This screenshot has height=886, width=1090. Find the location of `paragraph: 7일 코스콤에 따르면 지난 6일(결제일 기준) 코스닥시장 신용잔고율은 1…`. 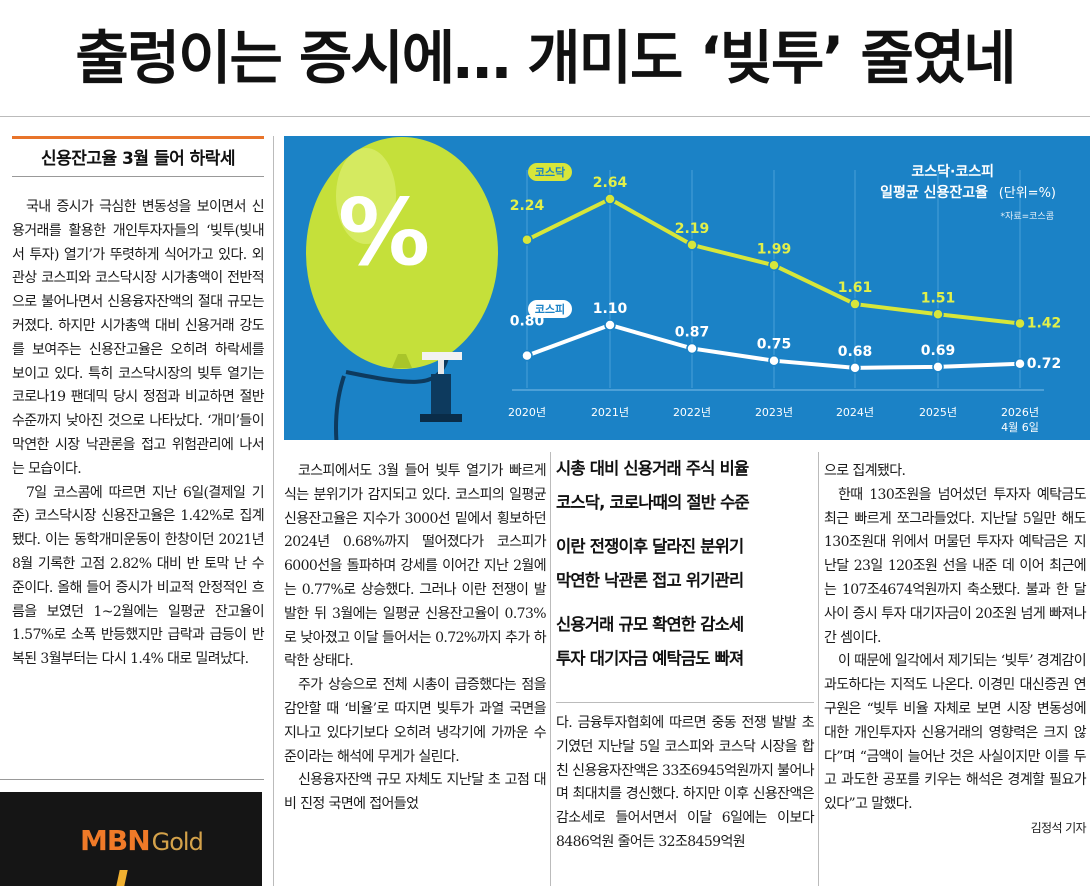

paragraph: 7일 코스콤에 따르면 지난 6일(결제일 기준) 코스닥시장 신용잔고율은 1… is located at coordinates (138, 576).